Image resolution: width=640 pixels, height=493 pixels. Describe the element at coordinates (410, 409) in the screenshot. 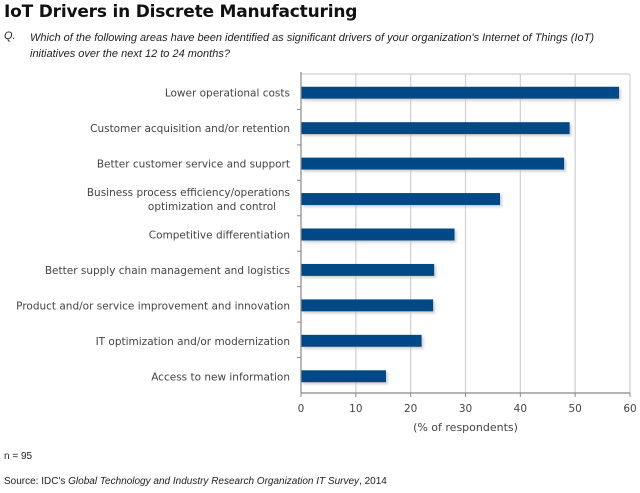

I see `x-tick-label: 20` at that location.